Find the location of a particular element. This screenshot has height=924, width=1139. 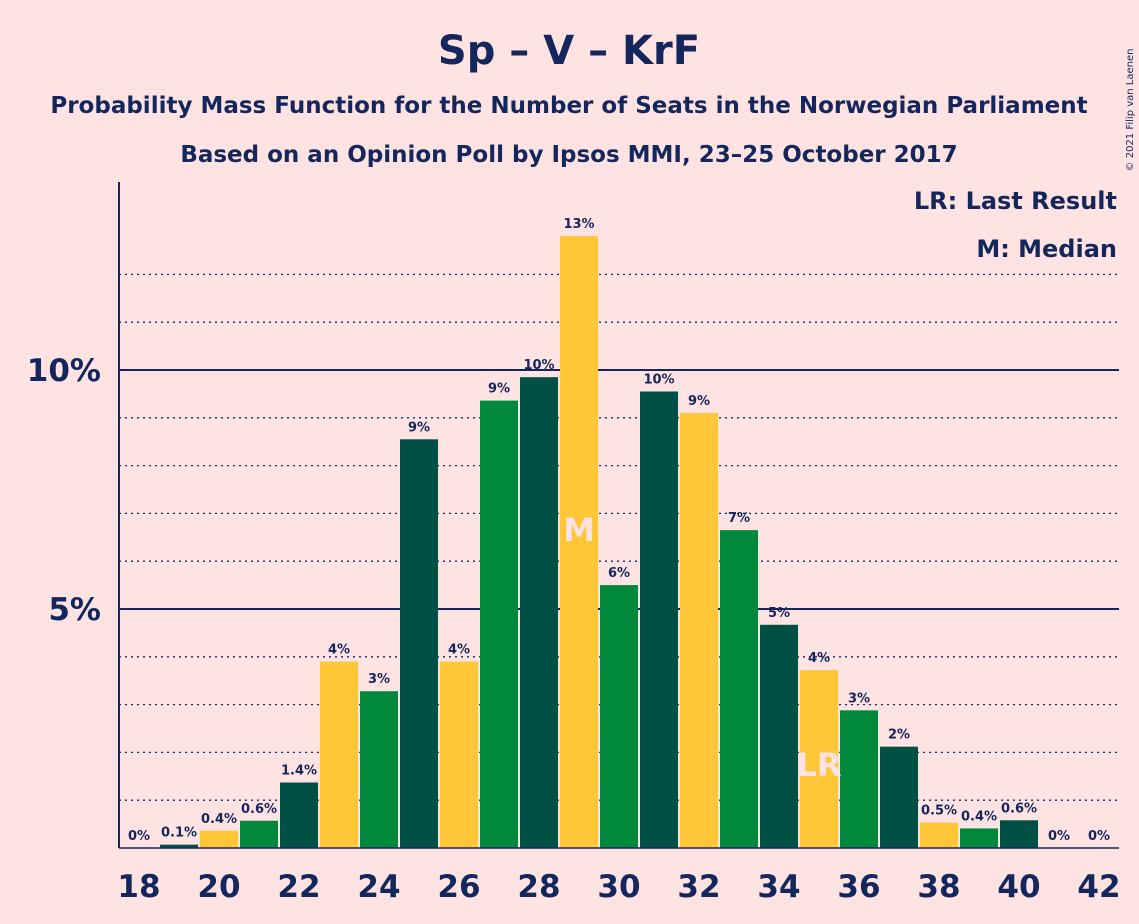

data-label-seat-25: 9% is located at coordinates (419, 427).